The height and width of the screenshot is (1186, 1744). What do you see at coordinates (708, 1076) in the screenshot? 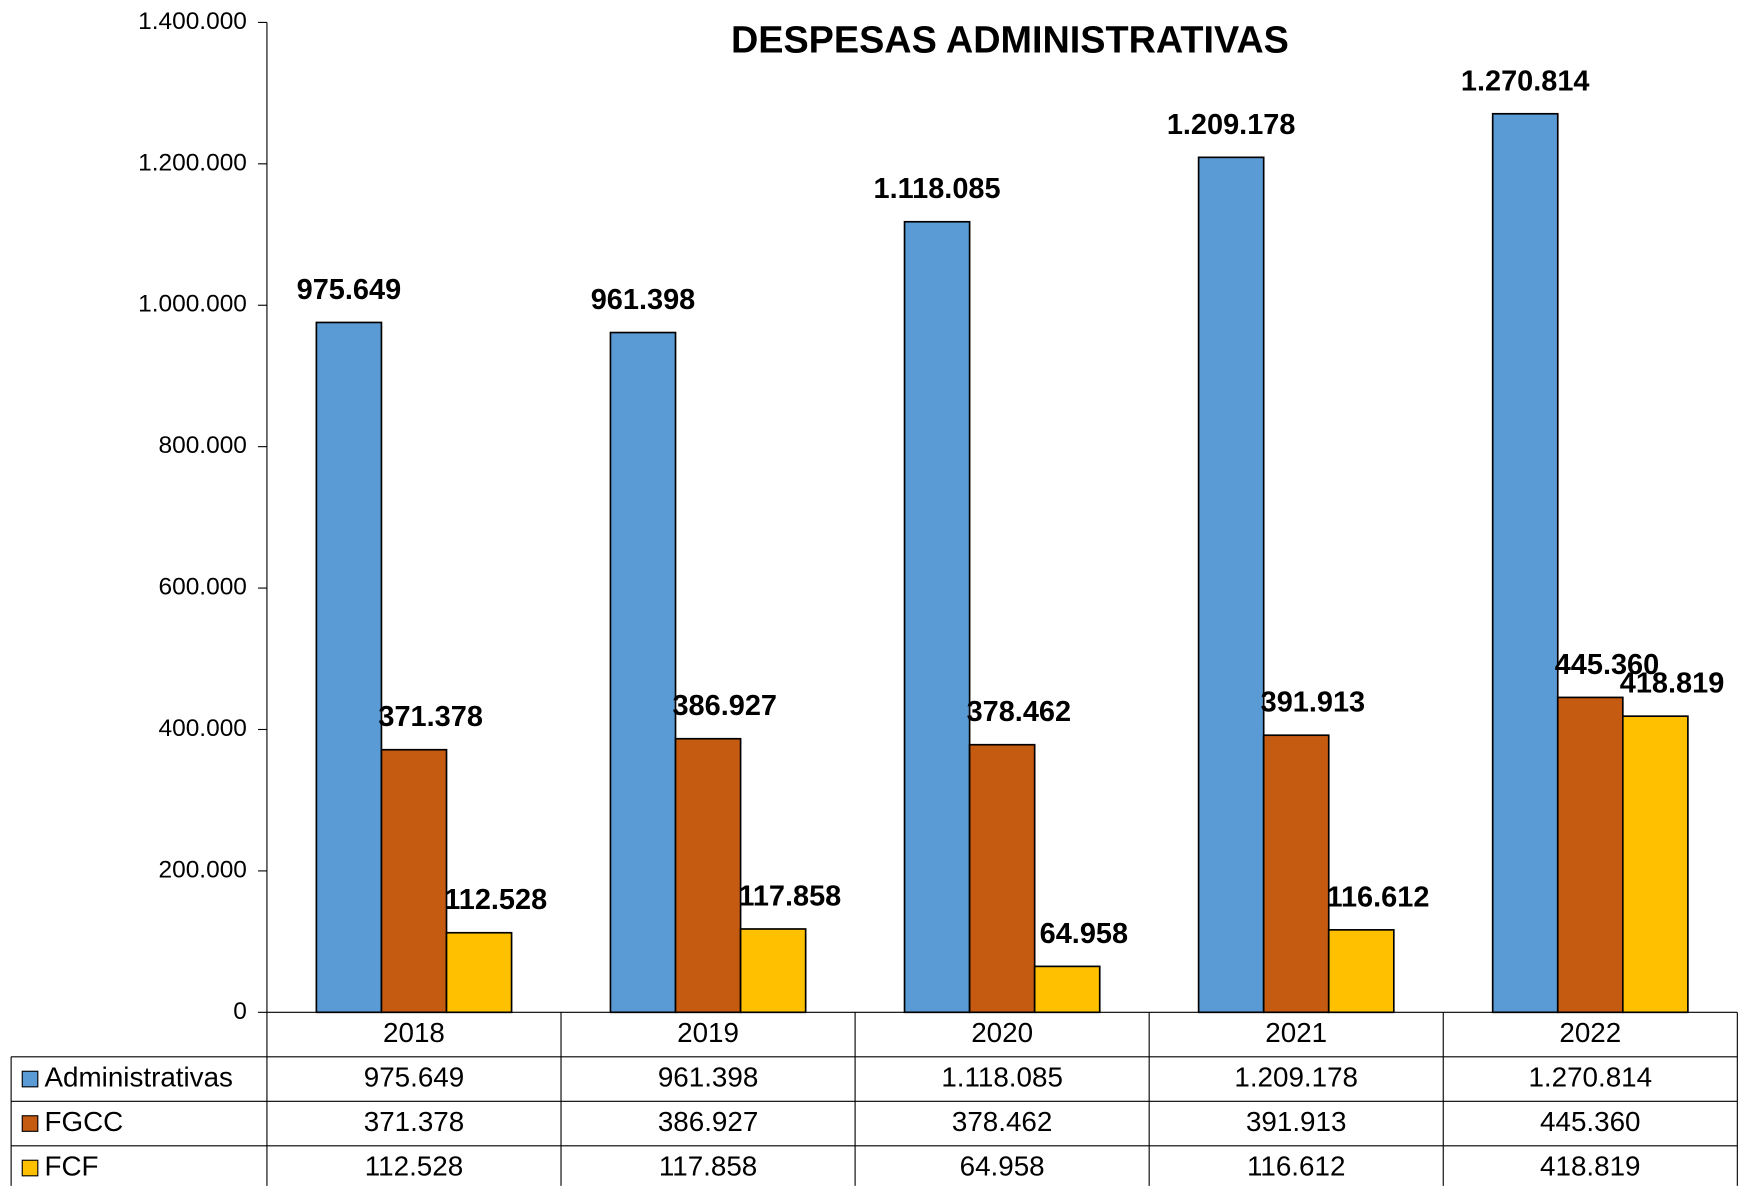
I see `table-cell: 961.398` at bounding box center [708, 1076].